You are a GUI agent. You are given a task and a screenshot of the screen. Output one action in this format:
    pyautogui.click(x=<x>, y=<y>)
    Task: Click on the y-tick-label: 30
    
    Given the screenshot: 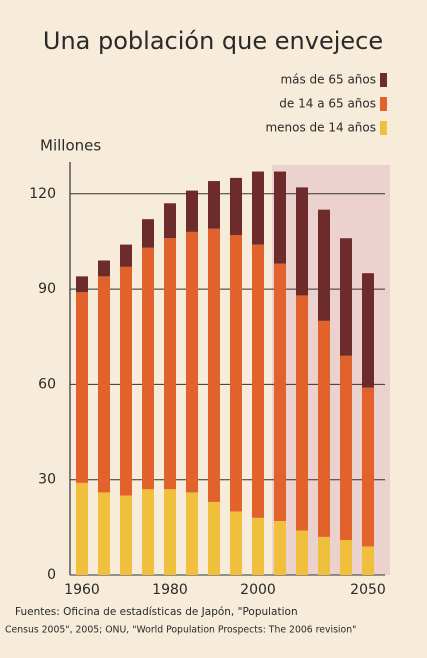 What is the action you would take?
    pyautogui.click(x=47, y=480)
    